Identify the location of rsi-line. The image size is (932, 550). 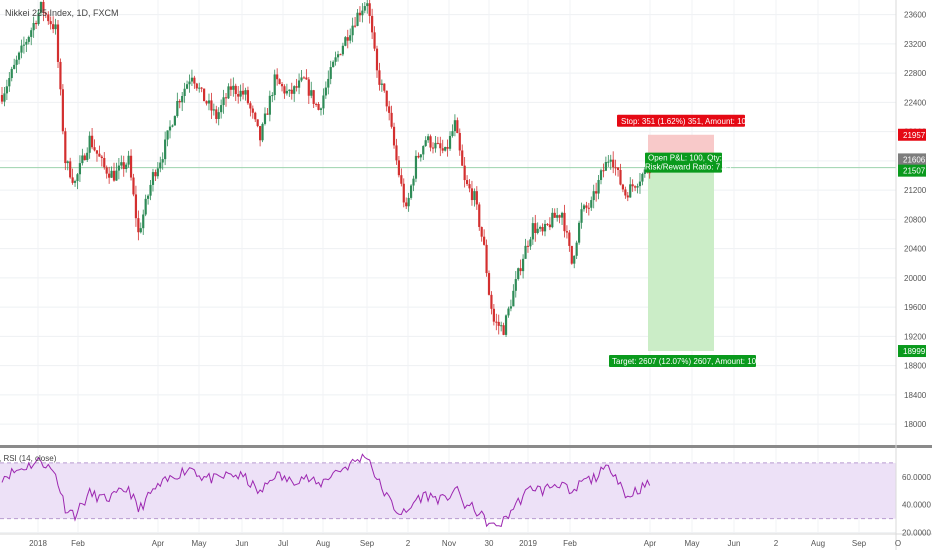
(326, 490).